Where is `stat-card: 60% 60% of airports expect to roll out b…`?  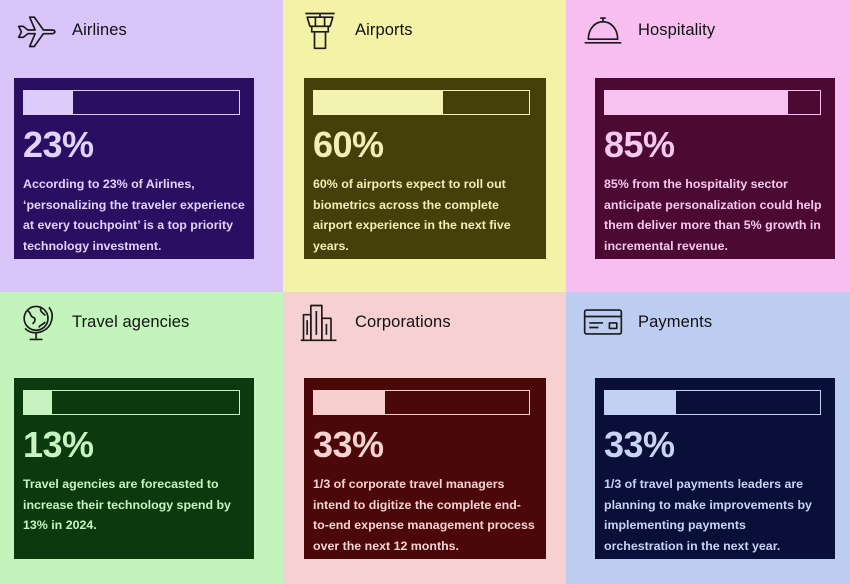
stat-card: 60% 60% of airports expect to roll out b… is located at coordinates (425, 168).